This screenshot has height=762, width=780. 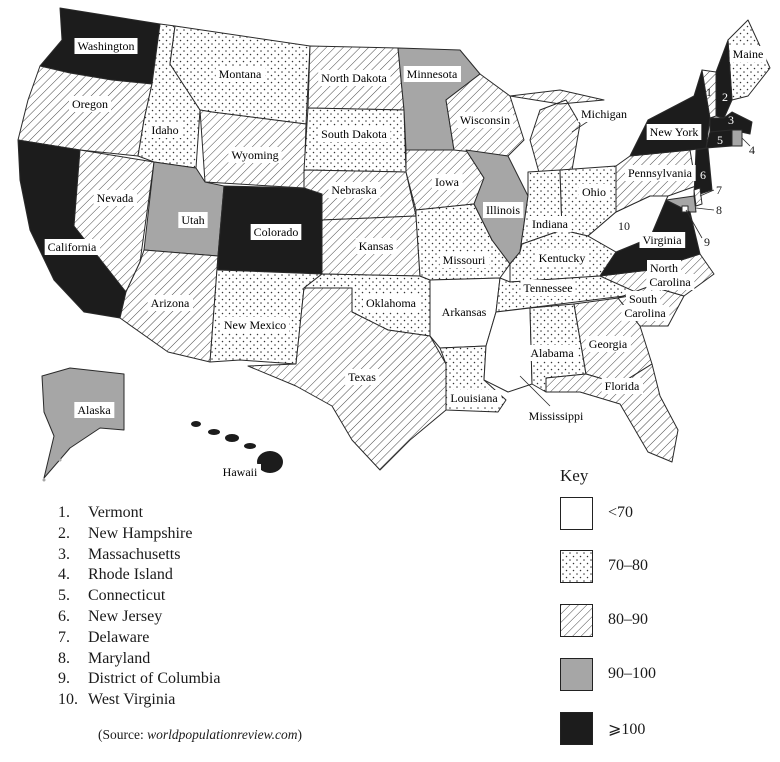 I want to click on legend-label: 80–90, so click(x=628, y=619).